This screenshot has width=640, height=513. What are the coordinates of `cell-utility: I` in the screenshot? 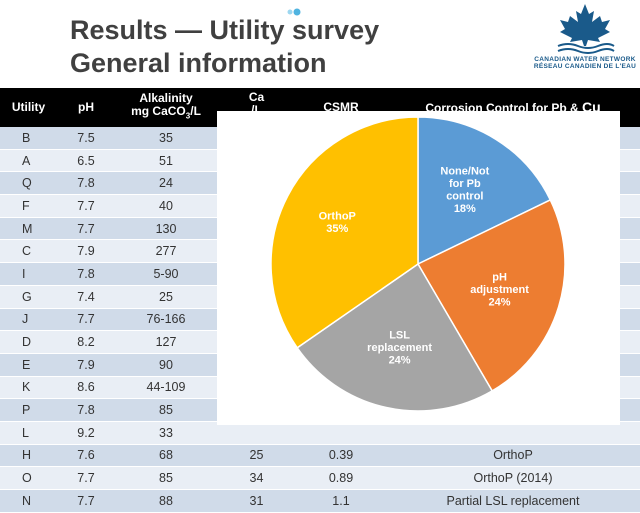 It's located at (28, 274).